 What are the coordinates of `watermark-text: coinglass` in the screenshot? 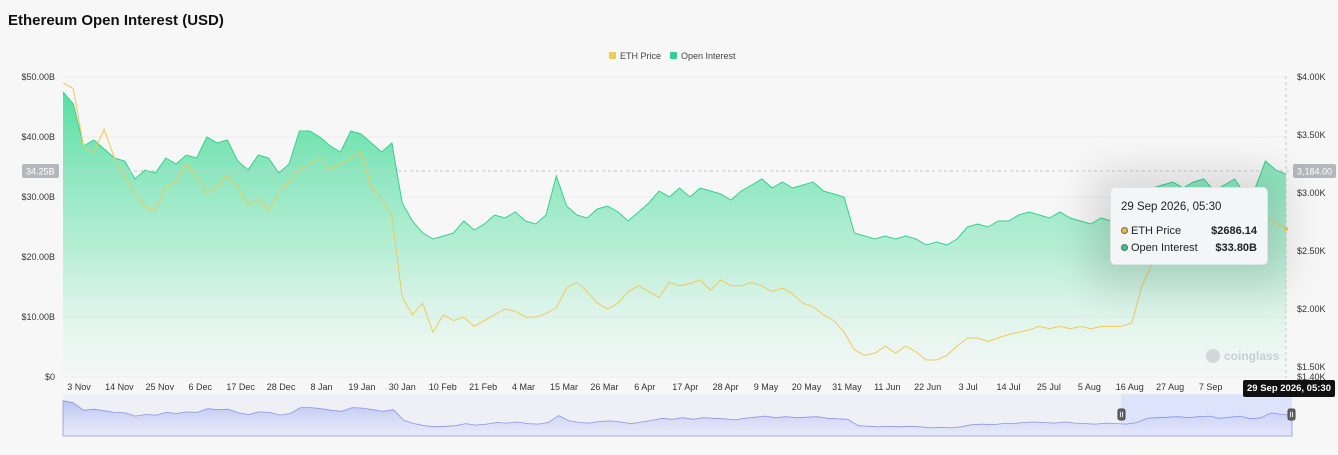 It's located at (1252, 356).